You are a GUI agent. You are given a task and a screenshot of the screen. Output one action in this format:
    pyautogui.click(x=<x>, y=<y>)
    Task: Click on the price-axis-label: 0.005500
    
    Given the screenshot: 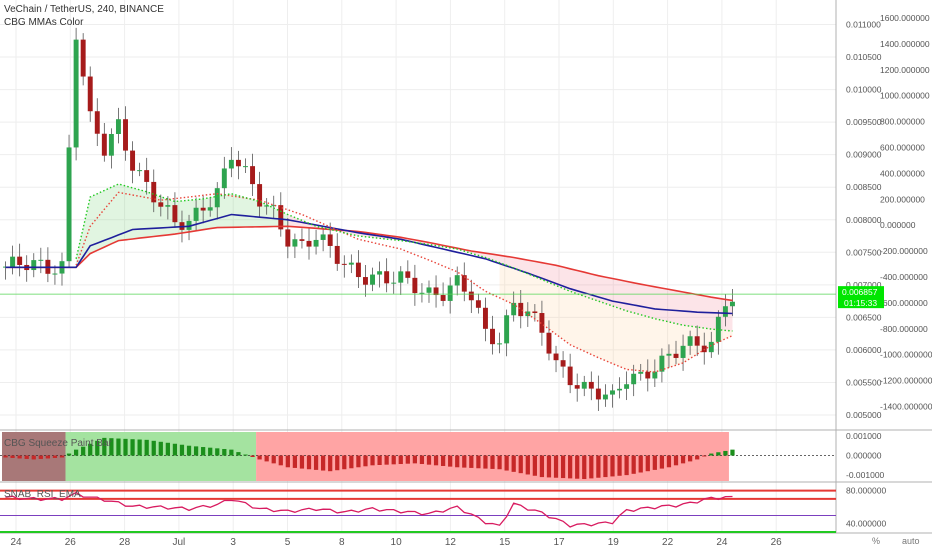 What is the action you would take?
    pyautogui.click(x=864, y=382)
    